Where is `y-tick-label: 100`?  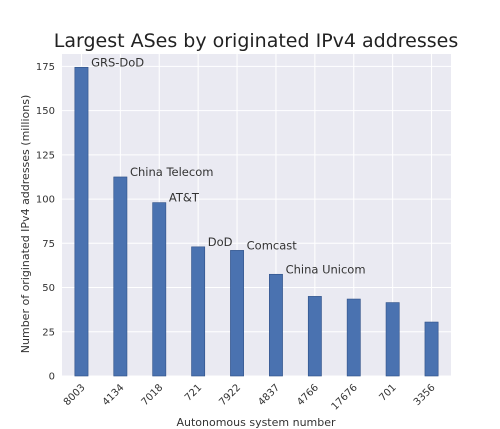
y-tick-label: 100 is located at coordinates (45, 200).